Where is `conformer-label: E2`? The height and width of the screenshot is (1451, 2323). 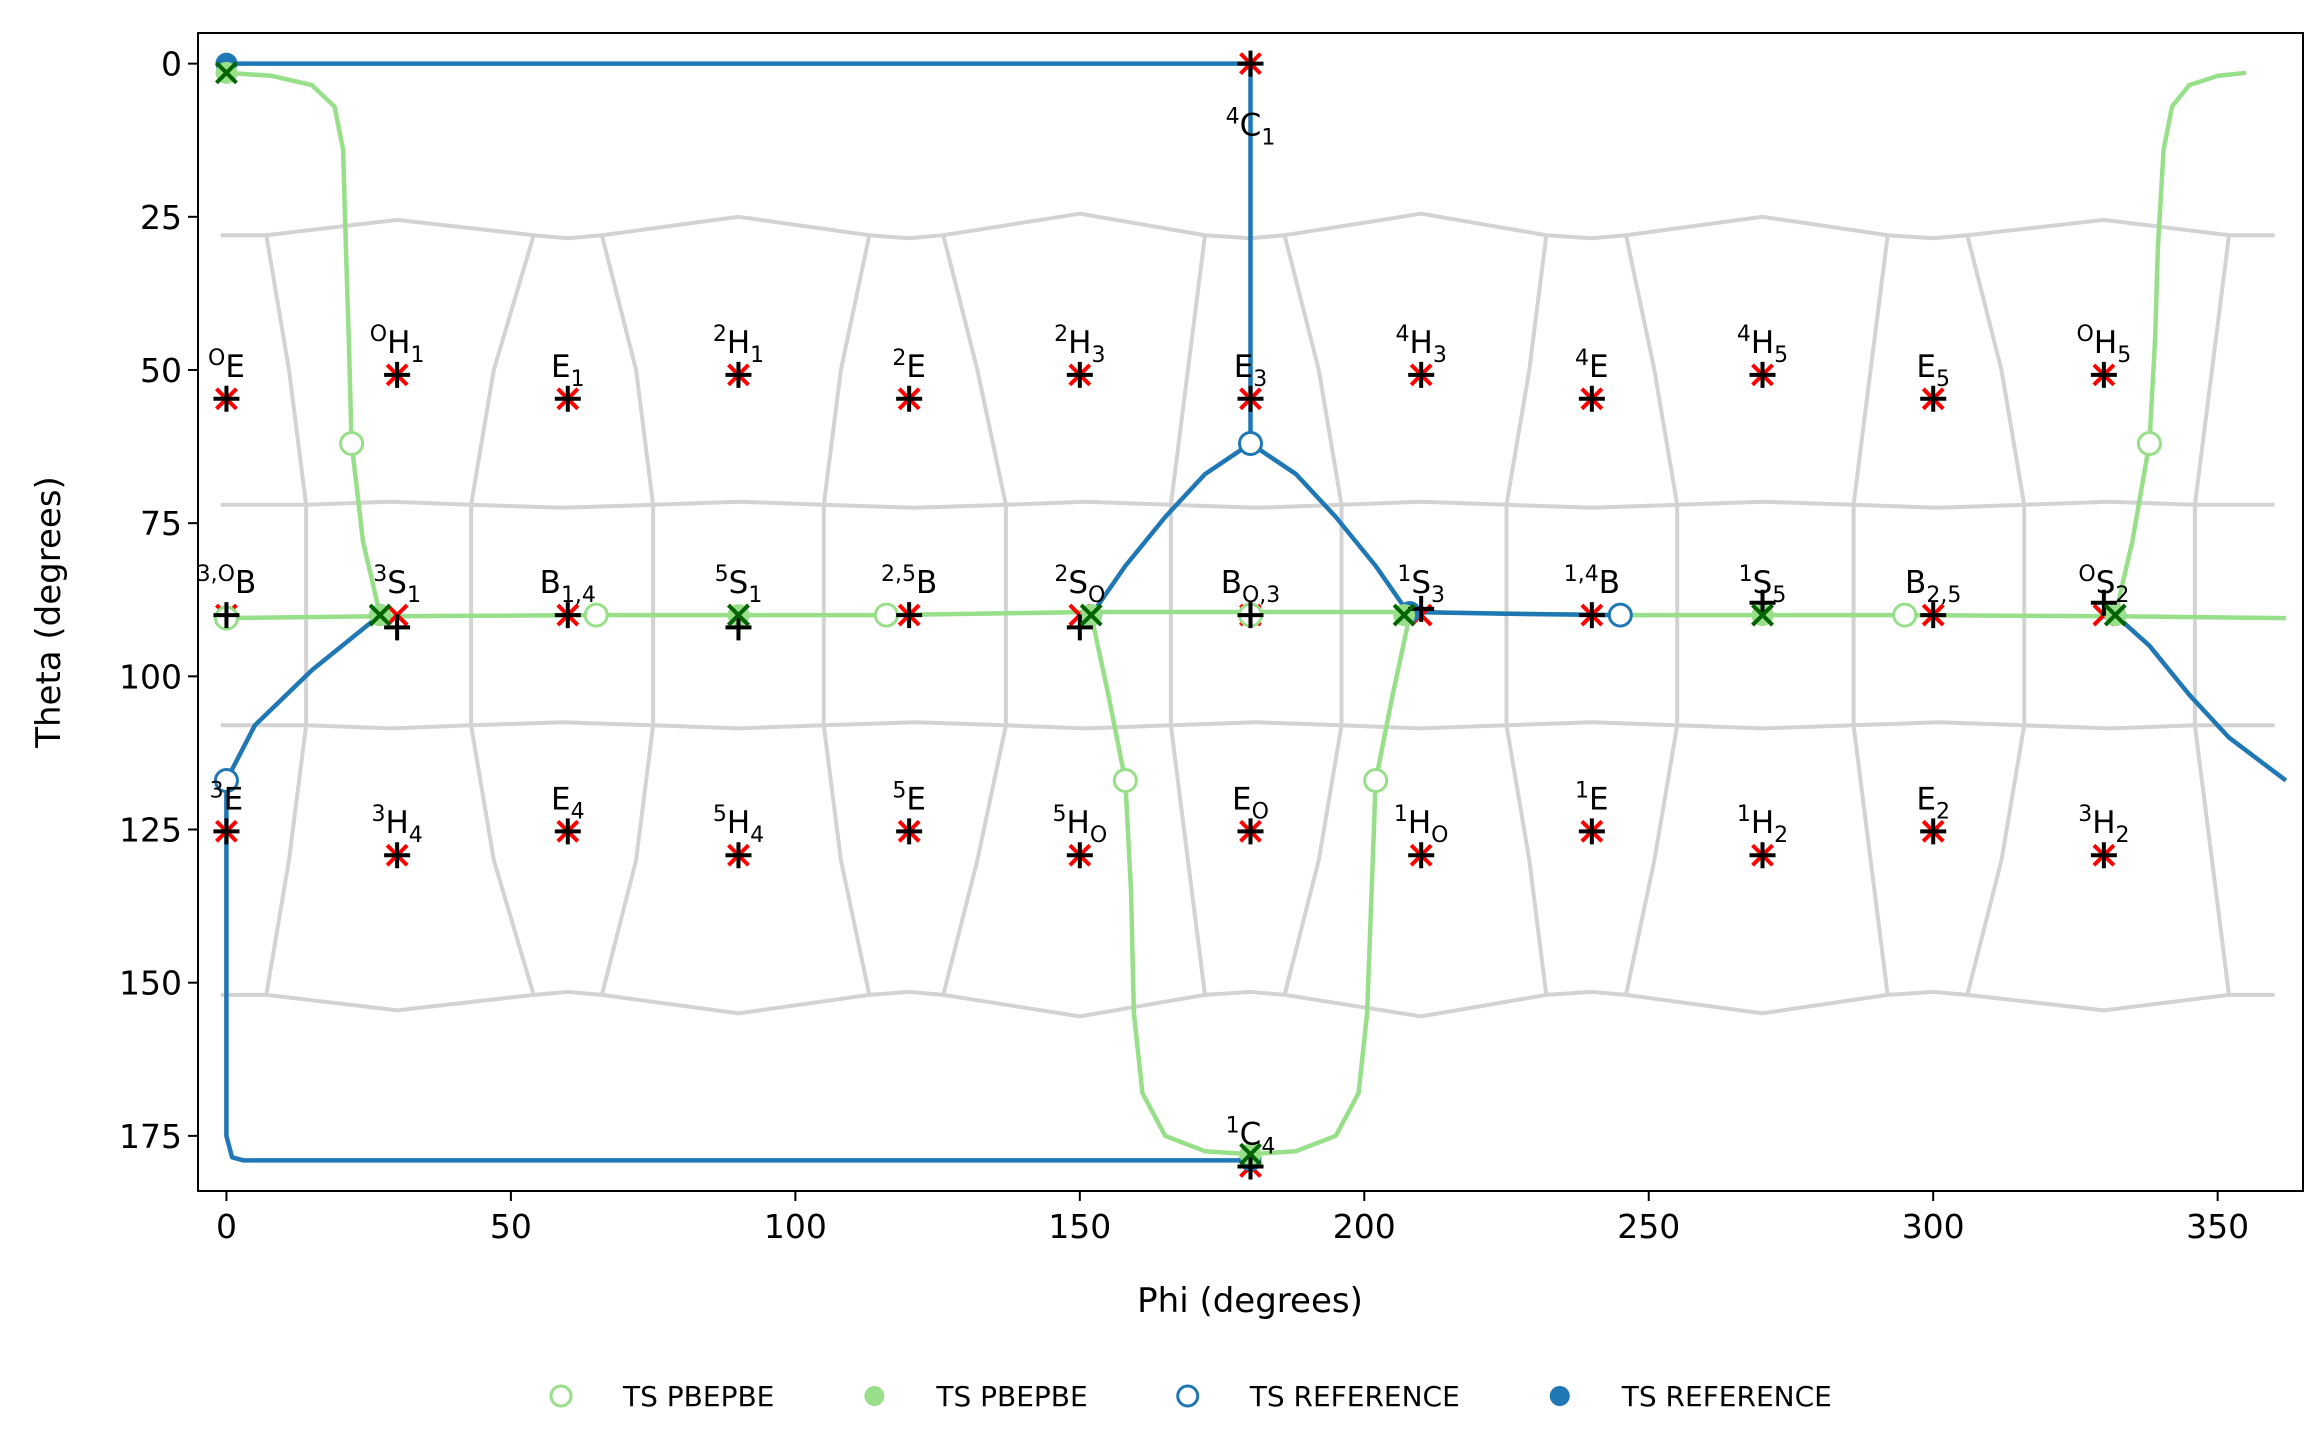
conformer-label: E2 is located at coordinates (1933, 802).